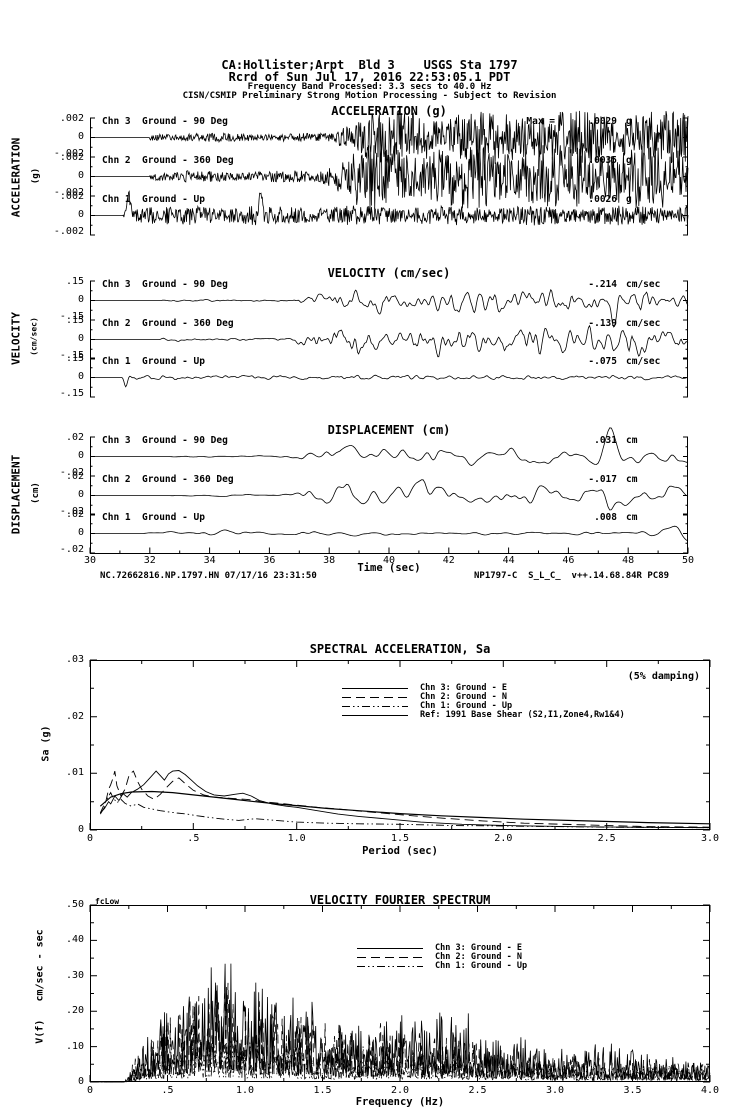  What do you see at coordinates (568, 560) in the screenshot?
I see `time-tick-label: 46` at bounding box center [568, 560].